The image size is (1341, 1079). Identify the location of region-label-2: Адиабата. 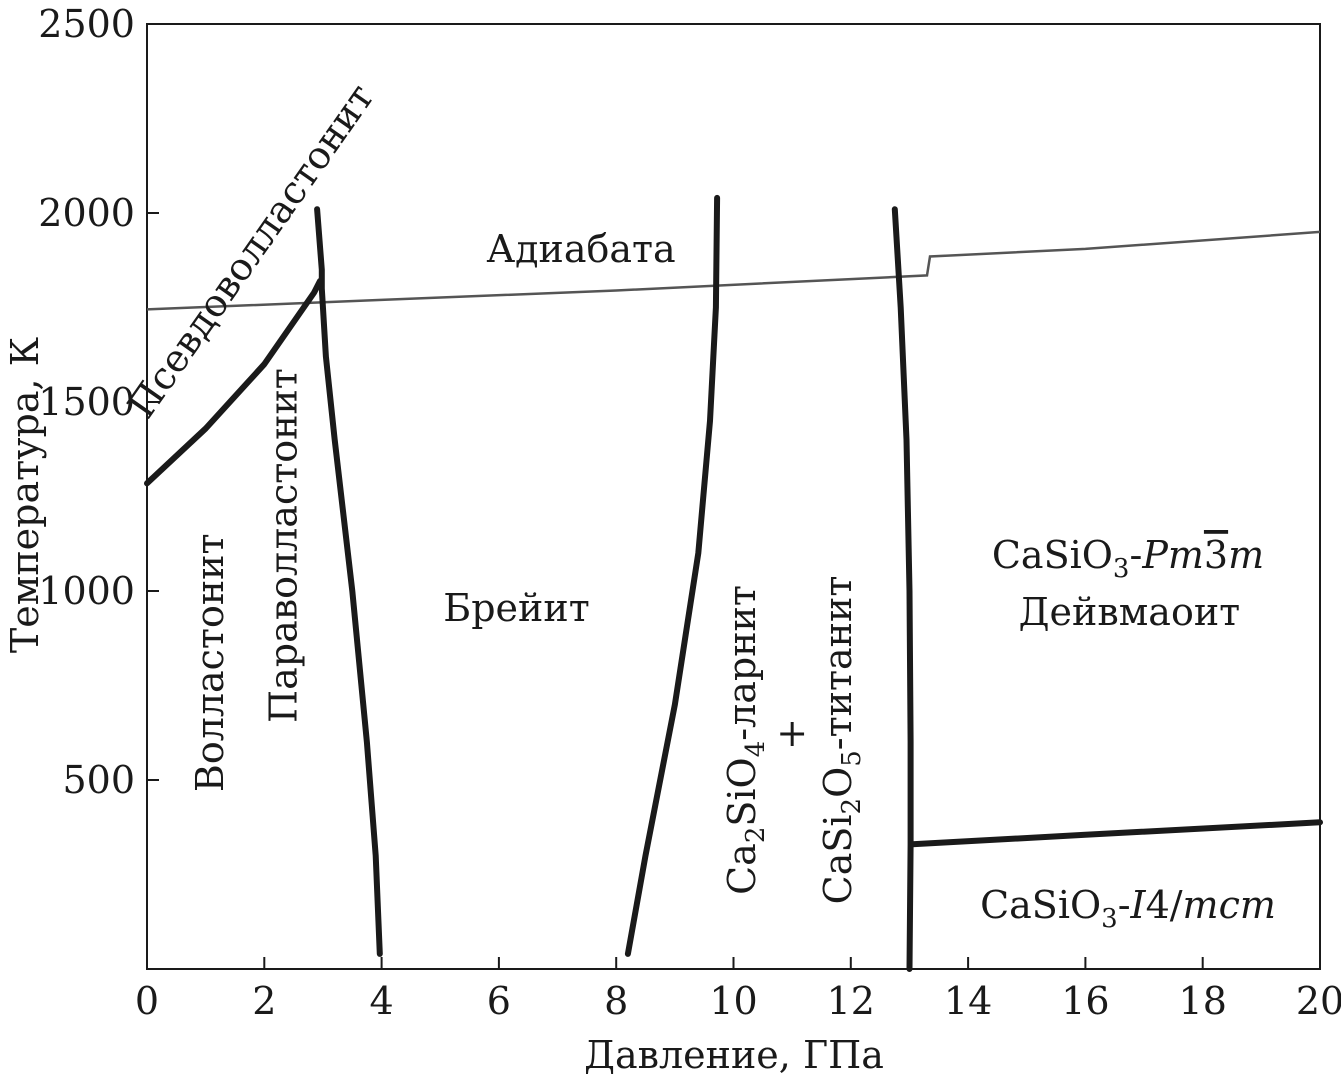
(580, 249).